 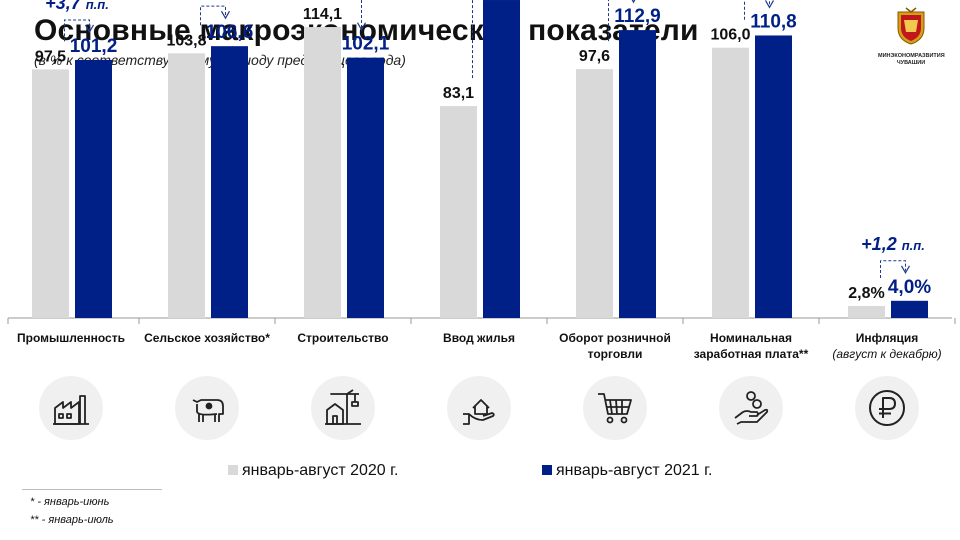 I want to click on page-title: Основные макроэкономические показатели, so click(x=366, y=30).